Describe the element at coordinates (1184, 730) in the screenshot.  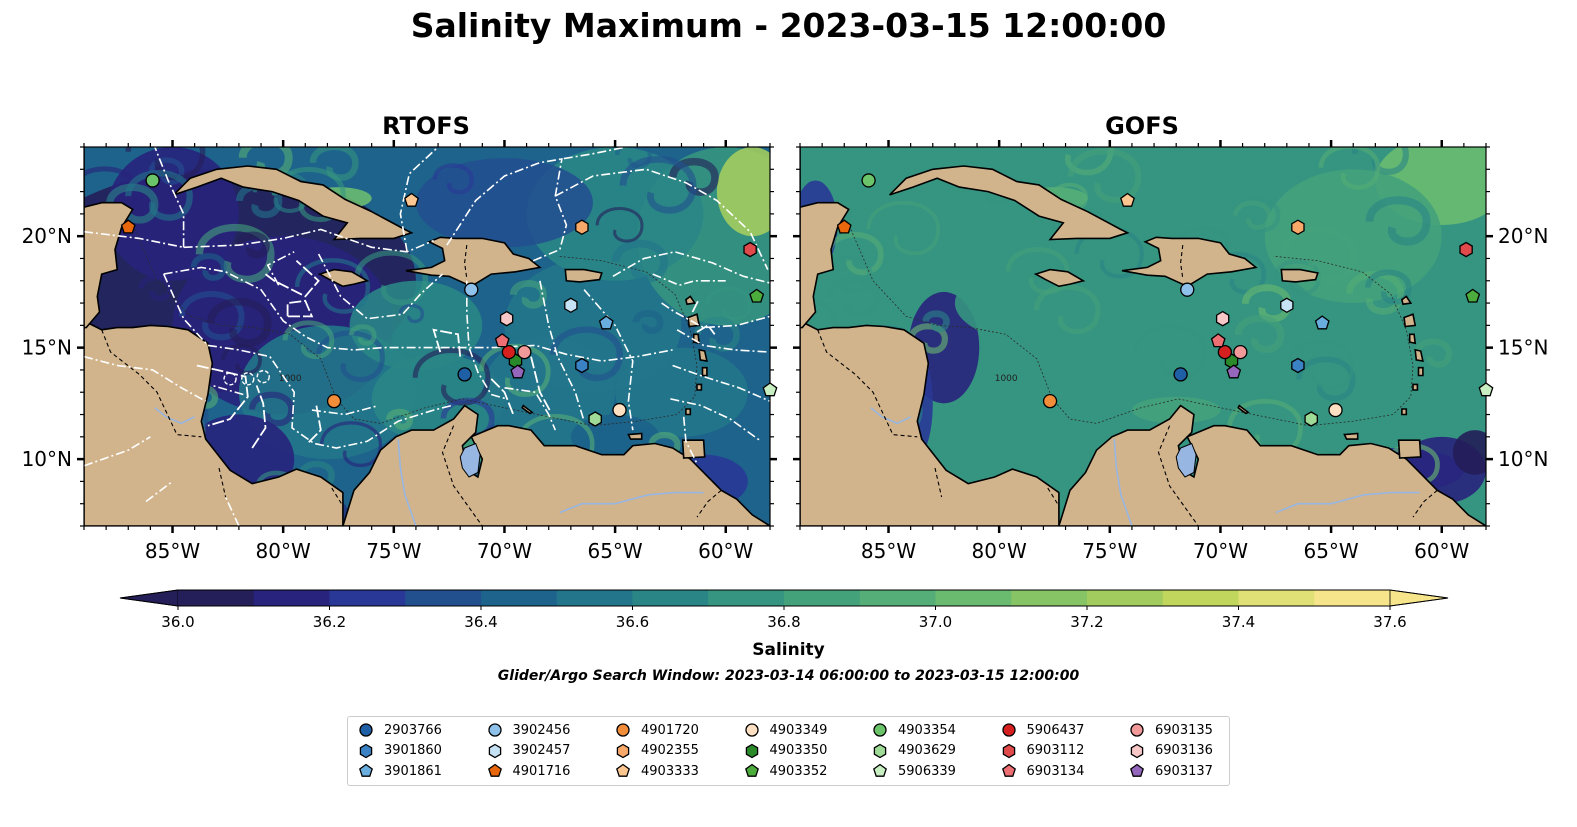
I see `legend-label: 6903135` at that location.